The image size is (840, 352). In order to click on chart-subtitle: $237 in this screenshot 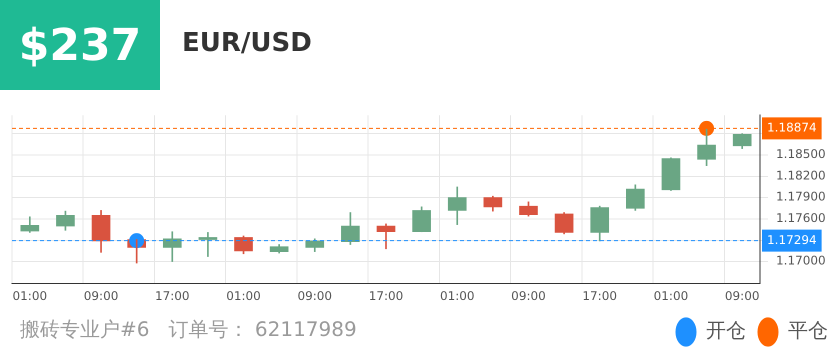, I will do `click(80, 45)`.